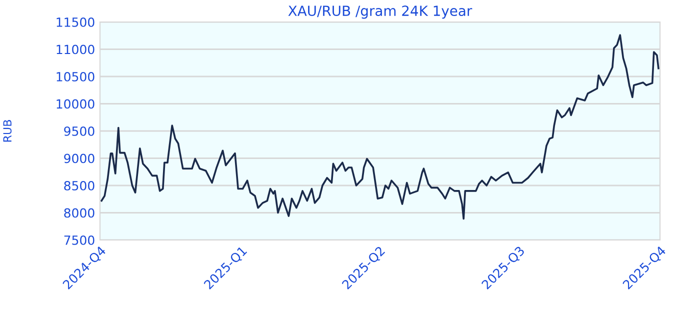  What do you see at coordinates (79, 159) in the screenshot?
I see `y-tick-label: 9000` at bounding box center [79, 159].